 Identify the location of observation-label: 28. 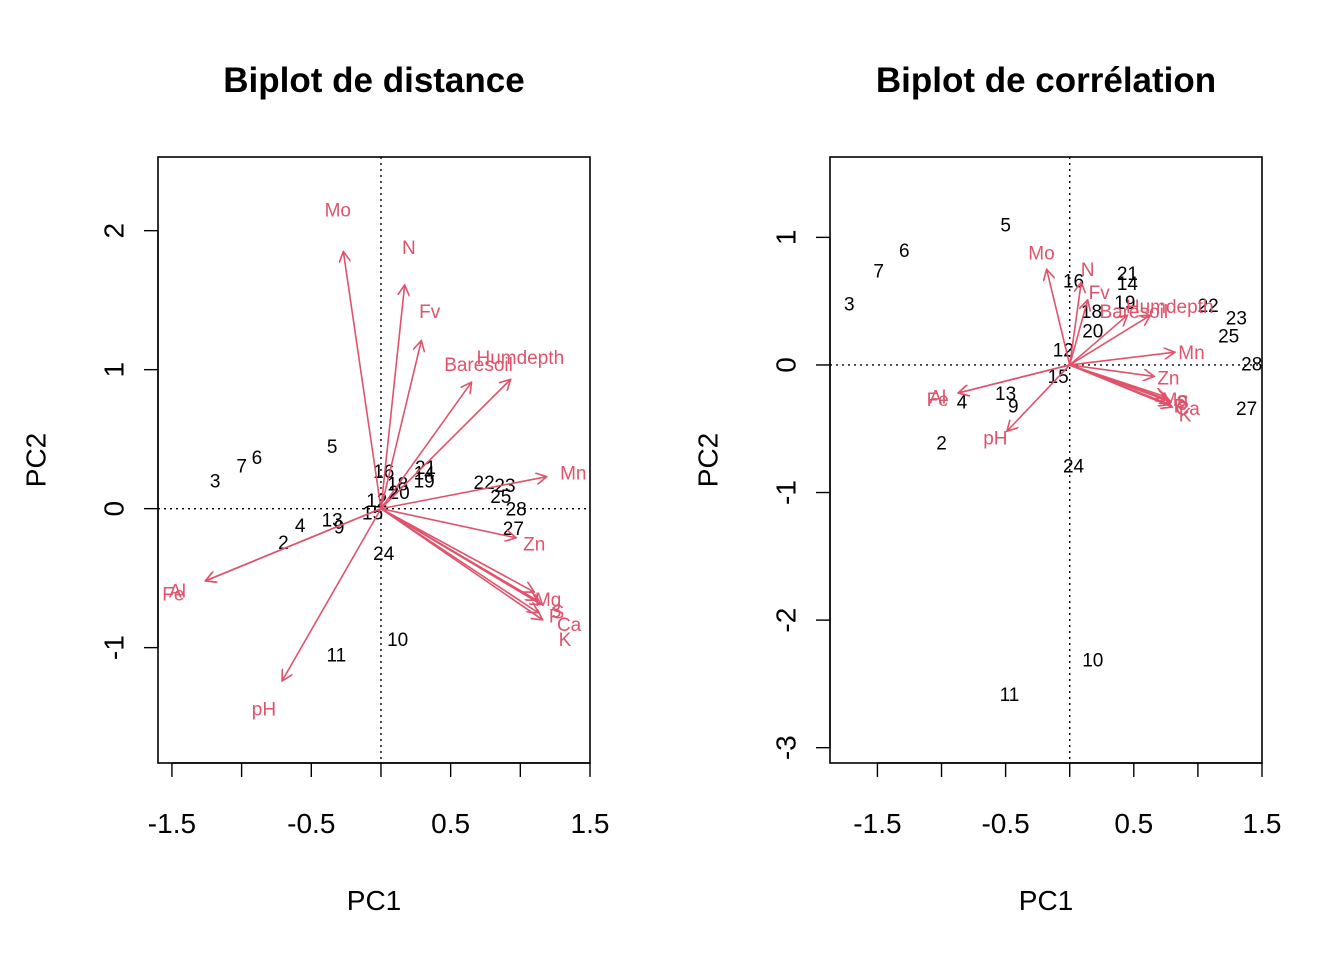
(1251, 364).